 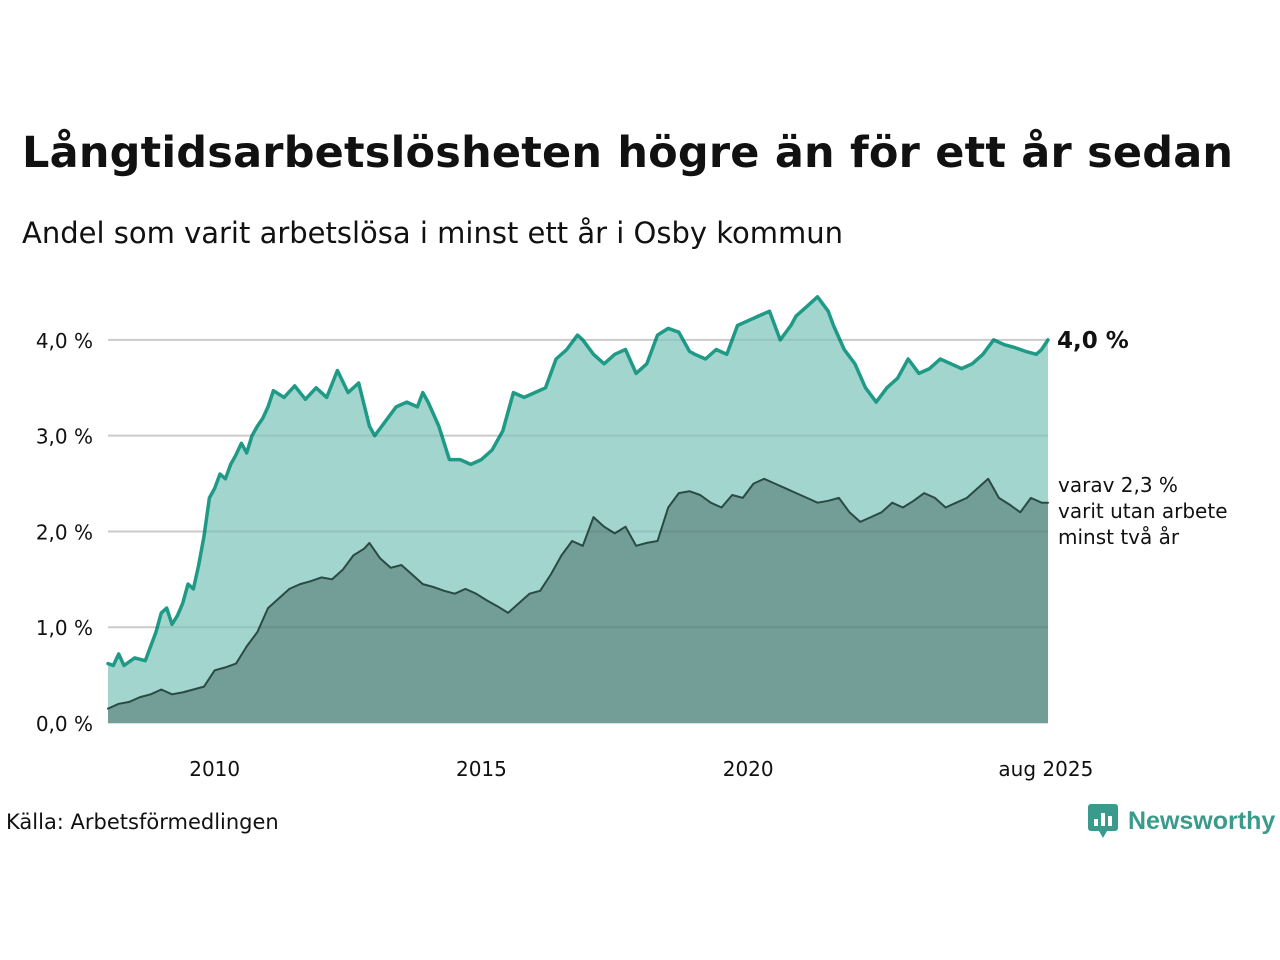 I want to click on x-axis: 2010 2015 2020 aug 2025, so click(x=641, y=769).